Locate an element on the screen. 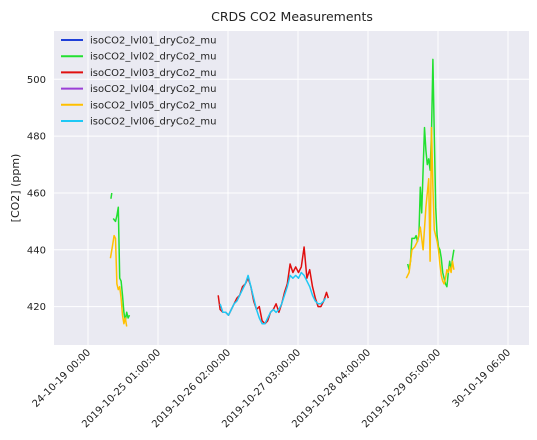 This screenshot has height=440, width=537. x-tick-label: 24-10-19 00:00 is located at coordinates (62, 378).